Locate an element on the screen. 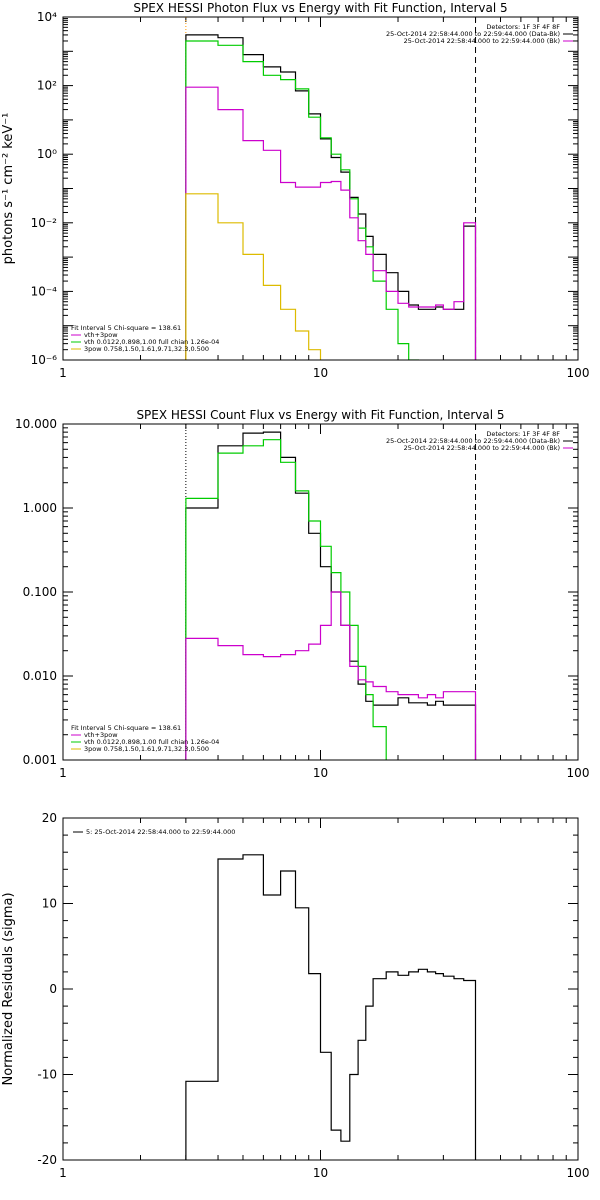 The width and height of the screenshot is (600, 1200). y-tick-label: 1.000 is located at coordinates (40, 508).